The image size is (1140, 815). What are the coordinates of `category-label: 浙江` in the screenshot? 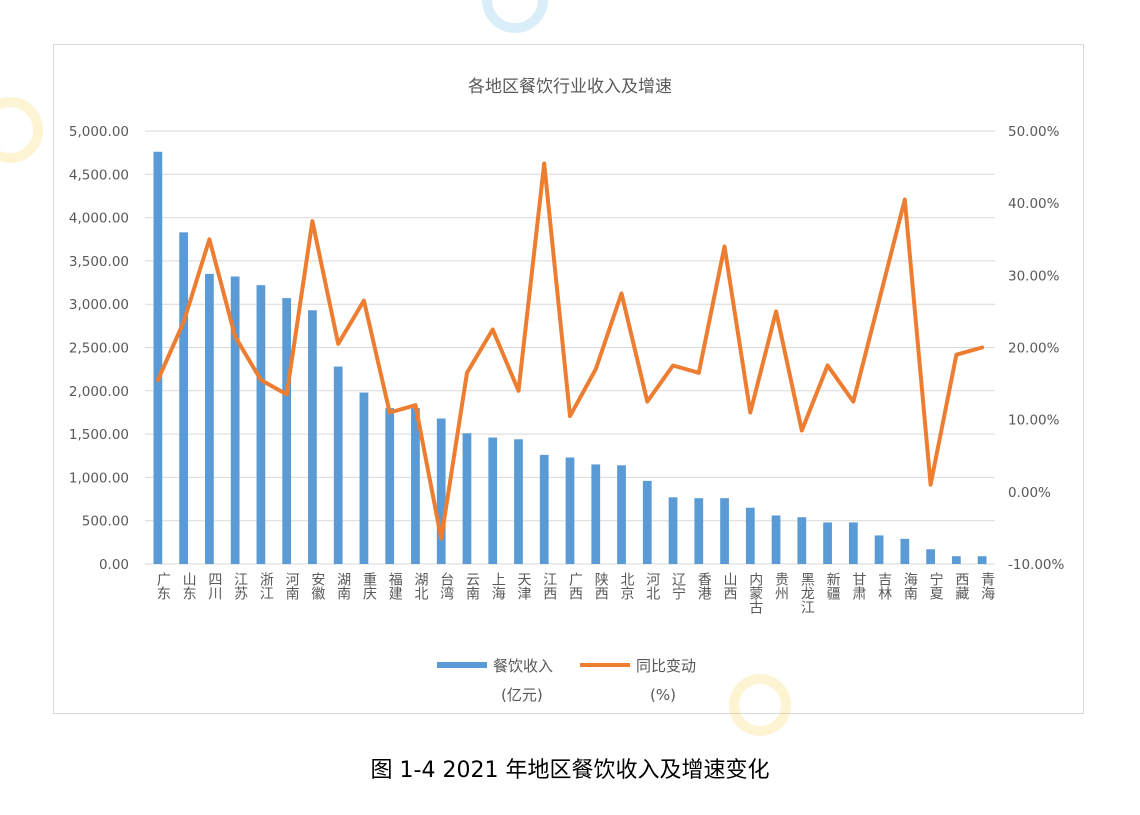 It's located at (266, 586).